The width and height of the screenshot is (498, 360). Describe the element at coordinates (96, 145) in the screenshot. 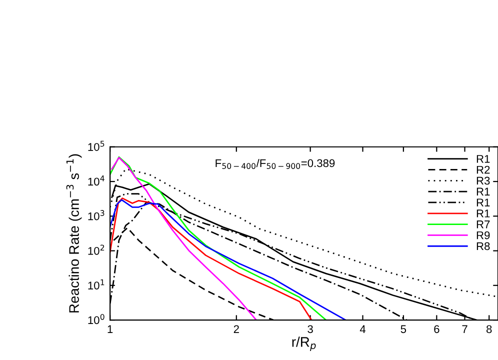

I see `y-tick-label: 10$^{5}$` at that location.